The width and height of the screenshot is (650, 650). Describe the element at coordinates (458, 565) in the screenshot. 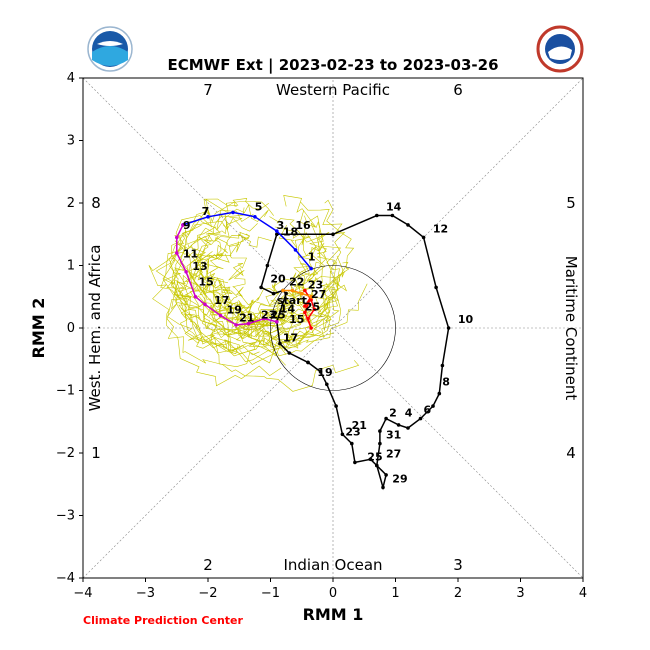

I see `phase-3-label: 3` at that location.